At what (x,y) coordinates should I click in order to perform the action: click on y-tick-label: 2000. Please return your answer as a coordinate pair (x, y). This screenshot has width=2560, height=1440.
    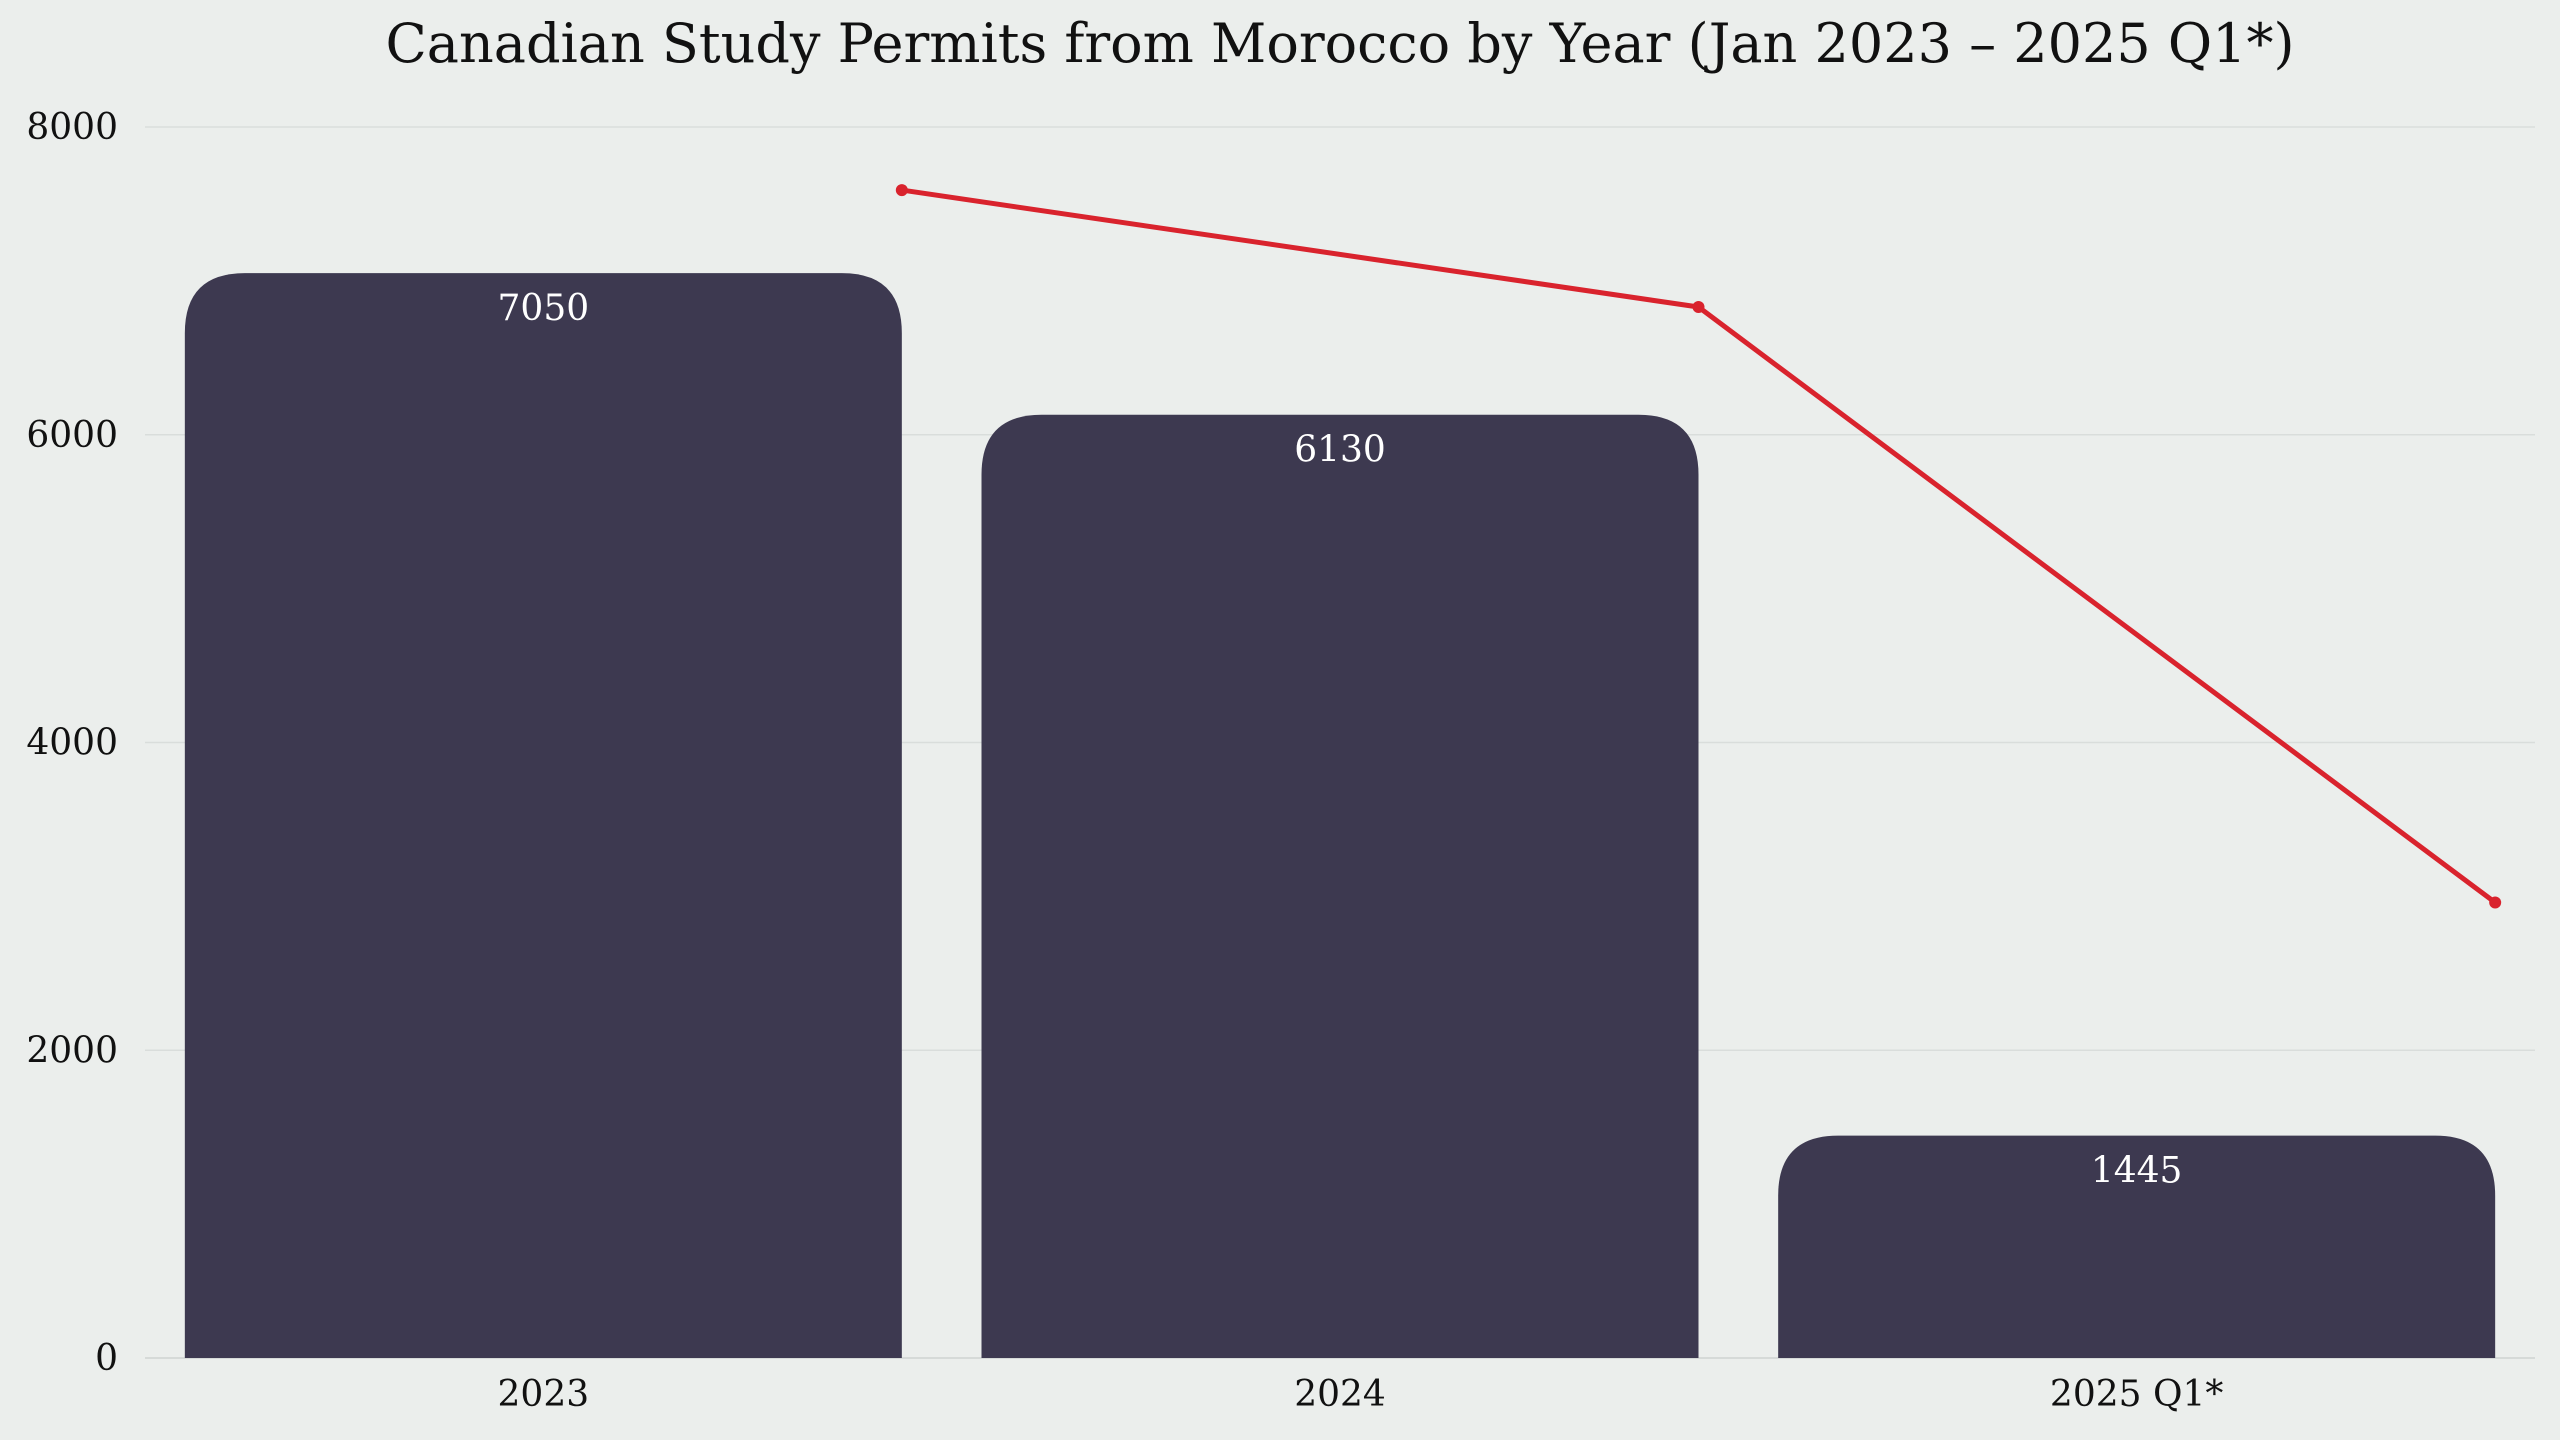
    Looking at the image, I should click on (72, 1050).